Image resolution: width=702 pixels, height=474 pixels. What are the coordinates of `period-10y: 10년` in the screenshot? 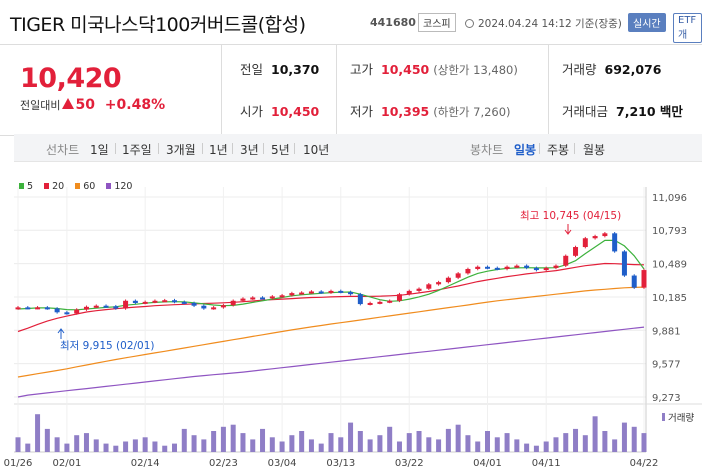 It's located at (316, 150).